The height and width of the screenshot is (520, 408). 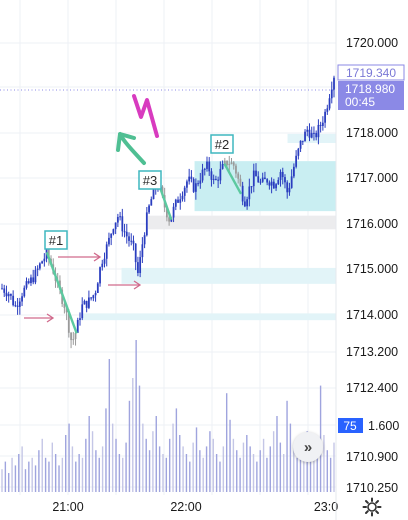 I want to click on gear-icon, so click(x=372, y=507).